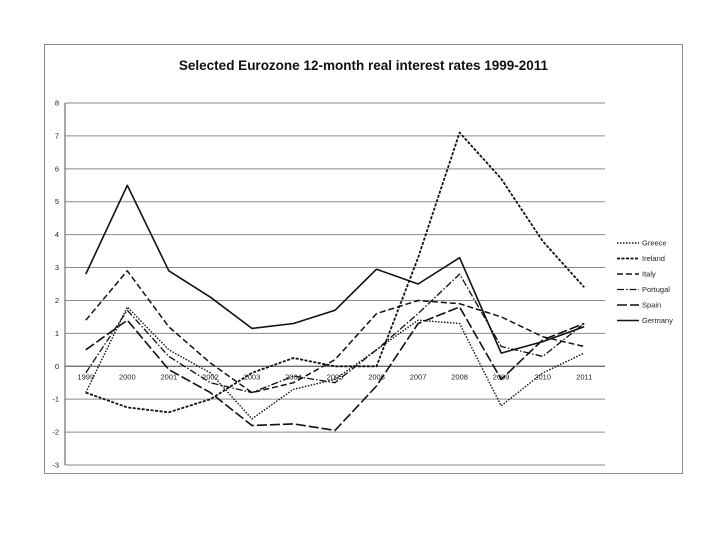 This screenshot has height=540, width=720. What do you see at coordinates (656, 289) in the screenshot?
I see `legend-label-portugal: Portugal` at bounding box center [656, 289].